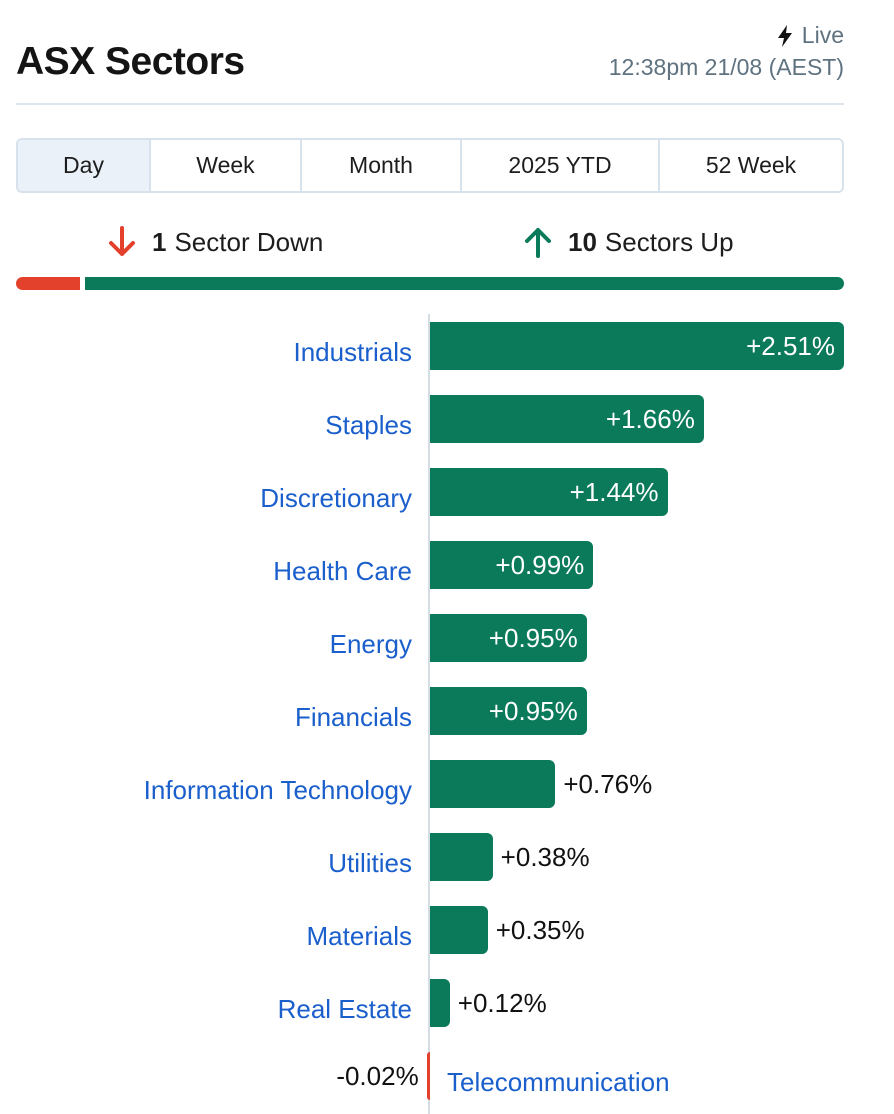 The image size is (894, 1114). I want to click on sector-label: Utilities, so click(370, 863).